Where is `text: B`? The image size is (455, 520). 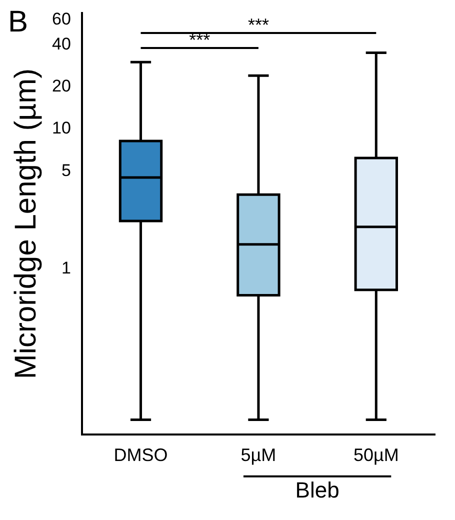 text: B is located at coordinates (18, 21).